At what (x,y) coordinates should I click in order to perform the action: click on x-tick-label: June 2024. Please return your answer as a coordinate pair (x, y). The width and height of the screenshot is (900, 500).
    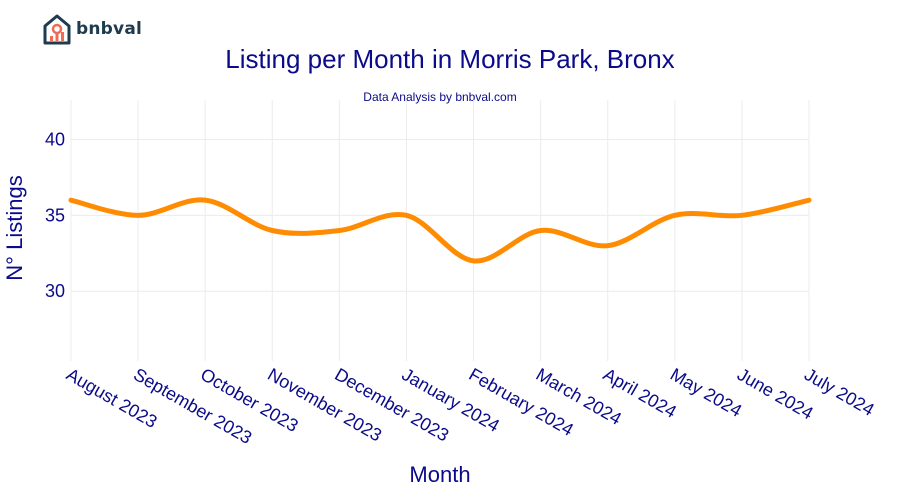
    Looking at the image, I should click on (775, 393).